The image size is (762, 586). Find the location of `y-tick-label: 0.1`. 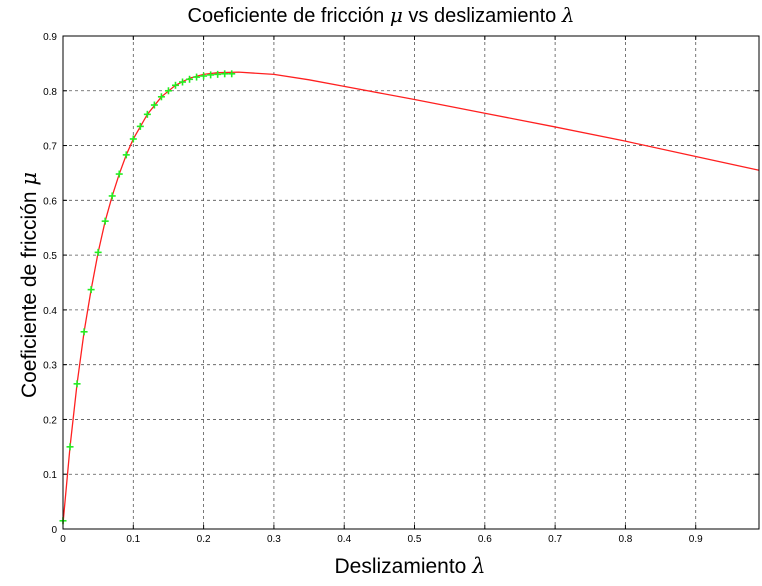

y-tick-label: 0.1 is located at coordinates (50, 475).